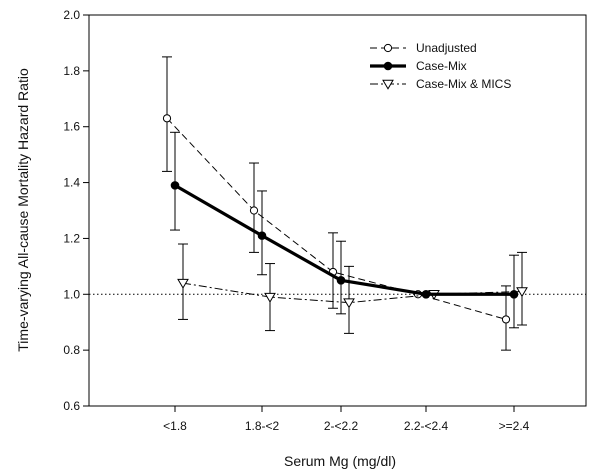 The width and height of the screenshot is (601, 475). I want to click on legend-label: Case-Mix & MICS, so click(463, 84).